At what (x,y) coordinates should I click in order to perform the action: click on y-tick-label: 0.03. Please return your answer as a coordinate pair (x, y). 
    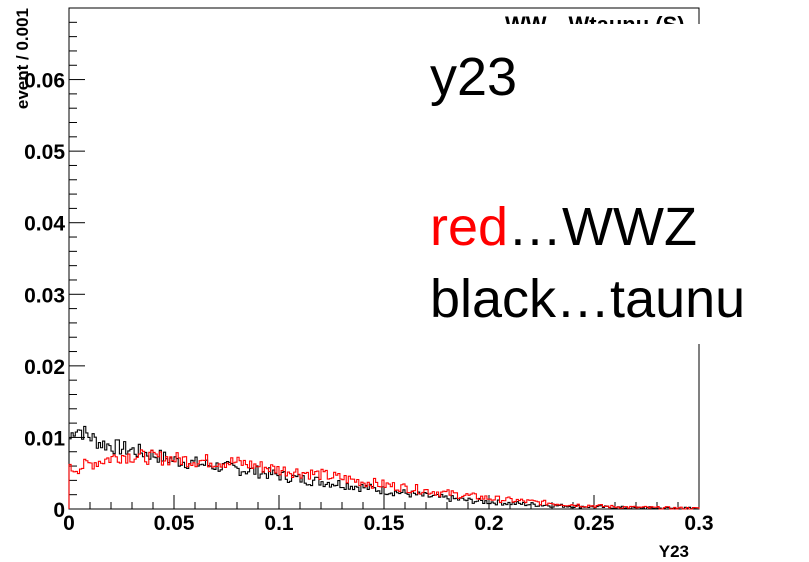
    Looking at the image, I should click on (44, 295).